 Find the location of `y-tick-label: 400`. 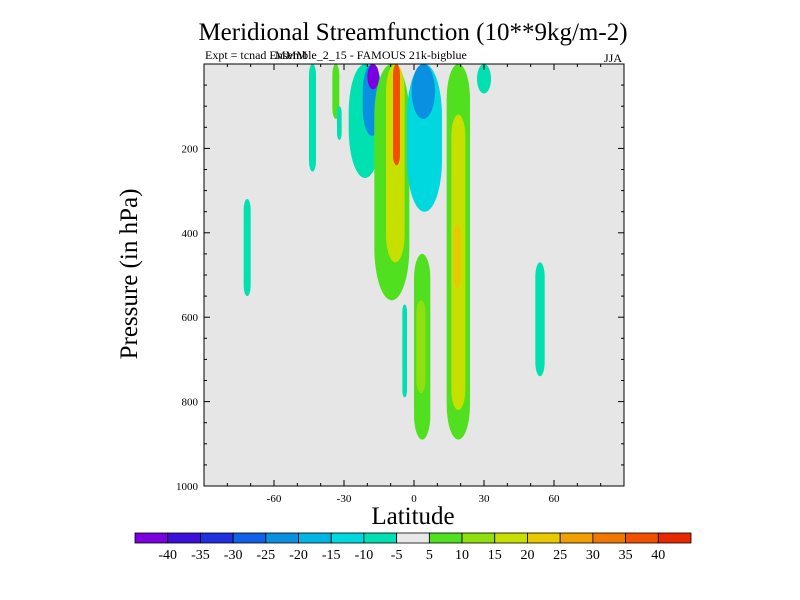

y-tick-label: 400 is located at coordinates (190, 234).